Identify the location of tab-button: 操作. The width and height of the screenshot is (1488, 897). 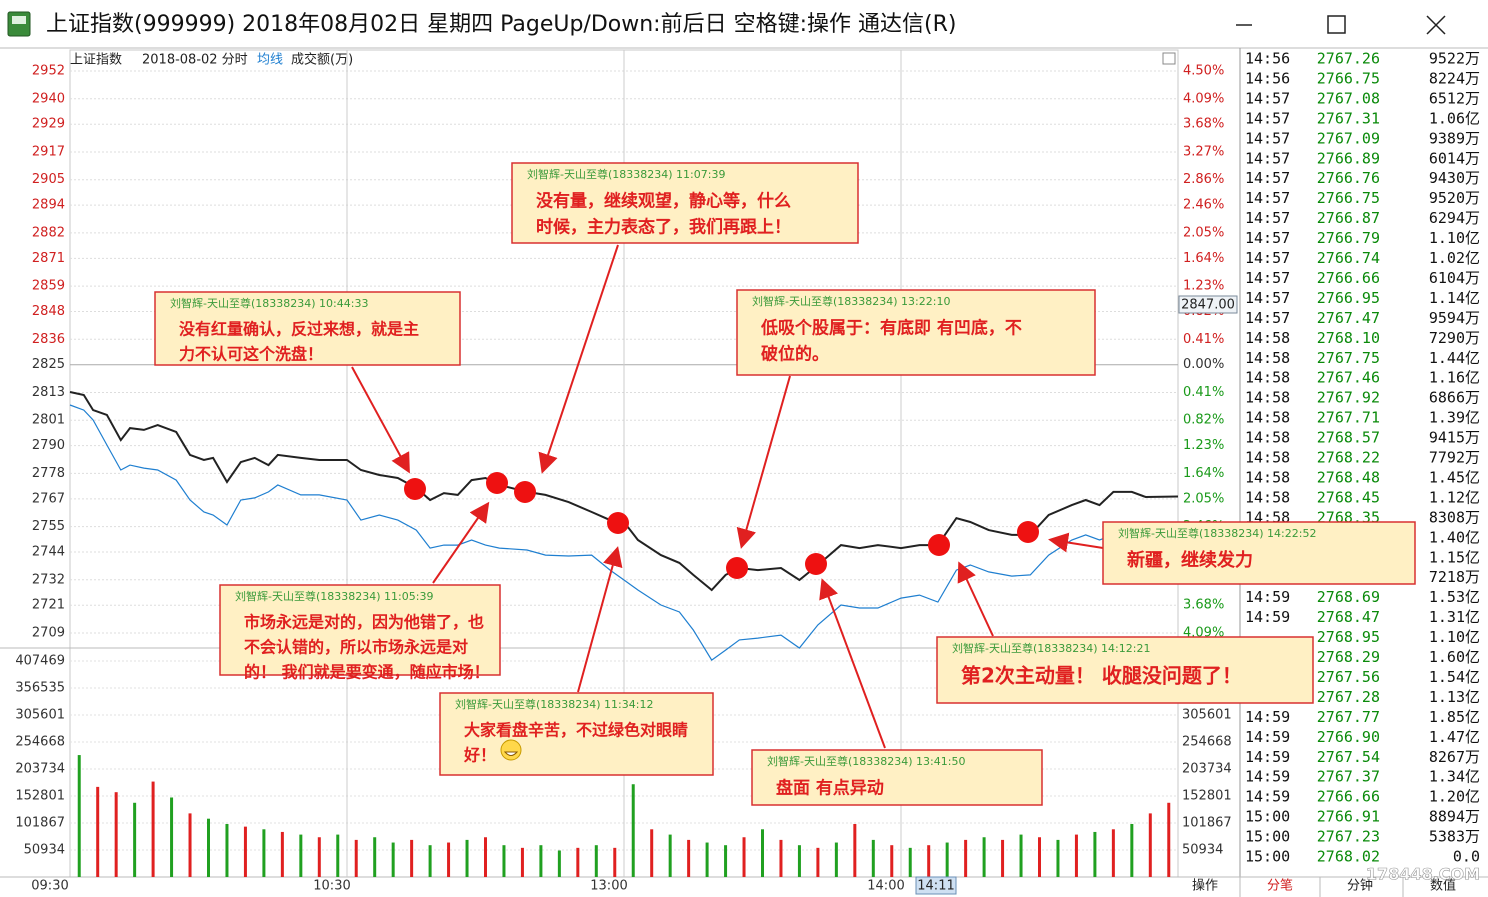
(1205, 886).